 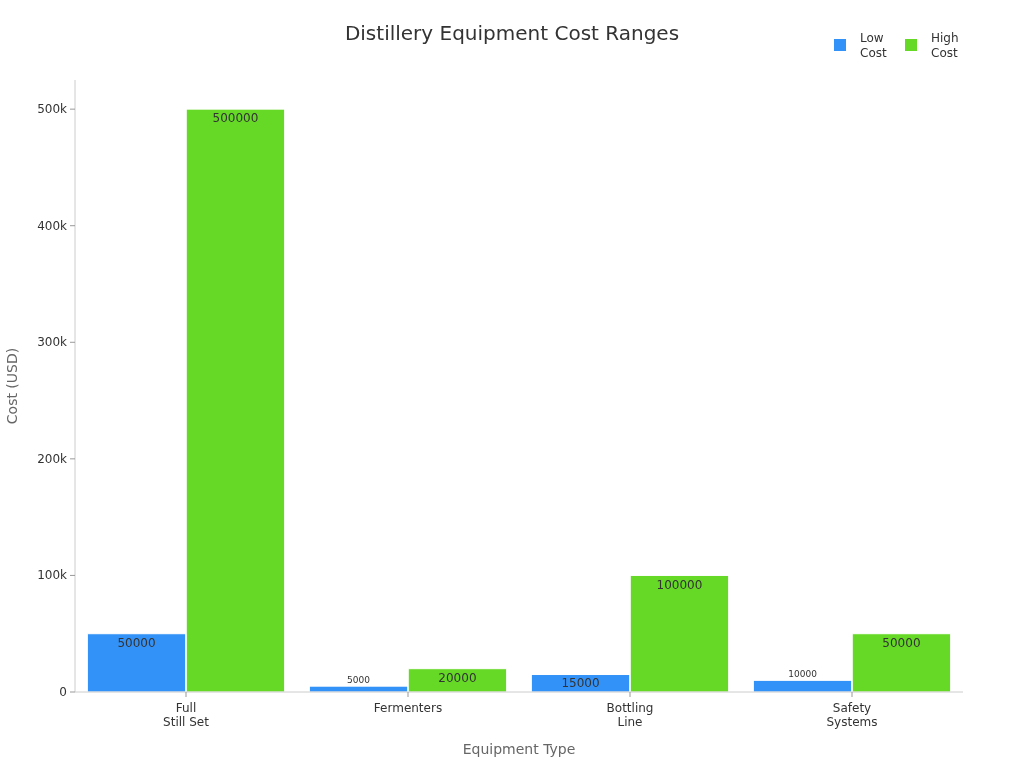 I want to click on y-tick-label: 300k, so click(x=52, y=342).